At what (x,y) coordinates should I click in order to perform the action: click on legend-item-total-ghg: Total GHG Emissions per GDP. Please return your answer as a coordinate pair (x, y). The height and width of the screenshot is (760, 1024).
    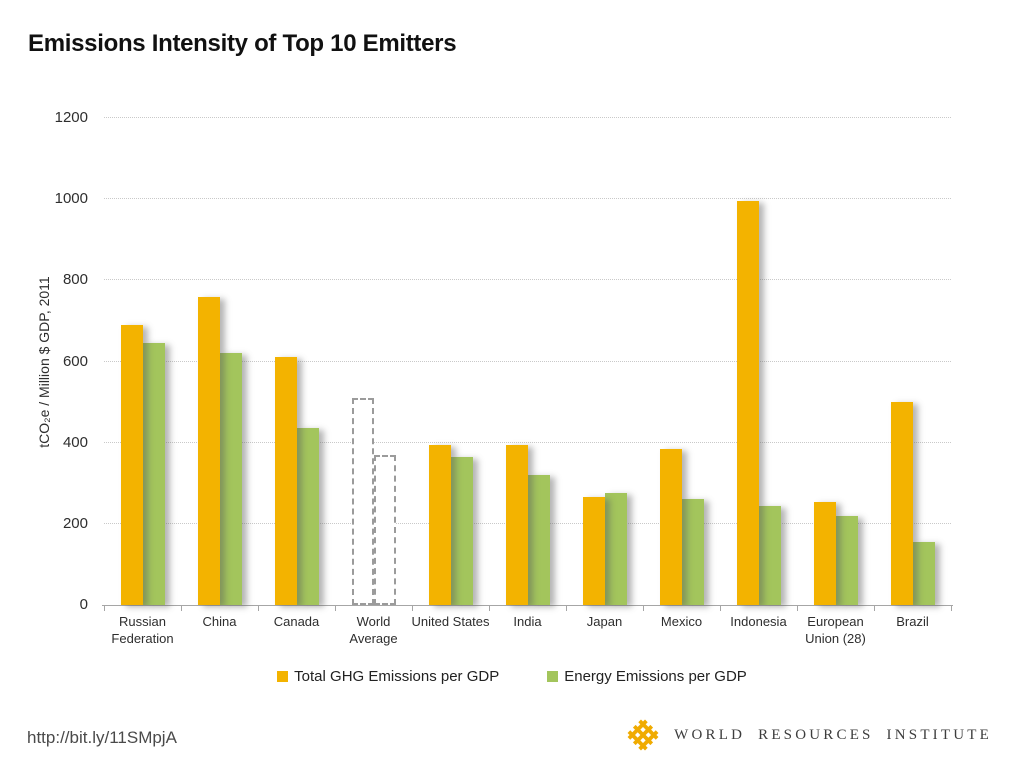
    Looking at the image, I should click on (388, 676).